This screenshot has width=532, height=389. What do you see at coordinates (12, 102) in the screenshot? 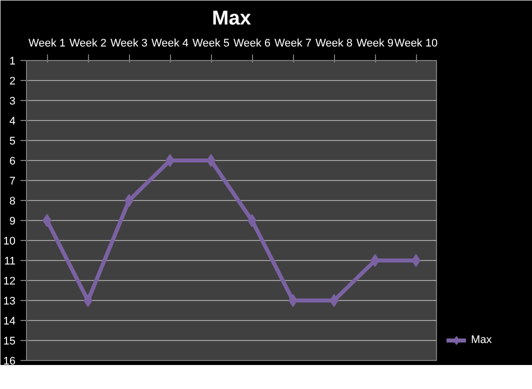
I see `y-tick-label: 3` at bounding box center [12, 102].